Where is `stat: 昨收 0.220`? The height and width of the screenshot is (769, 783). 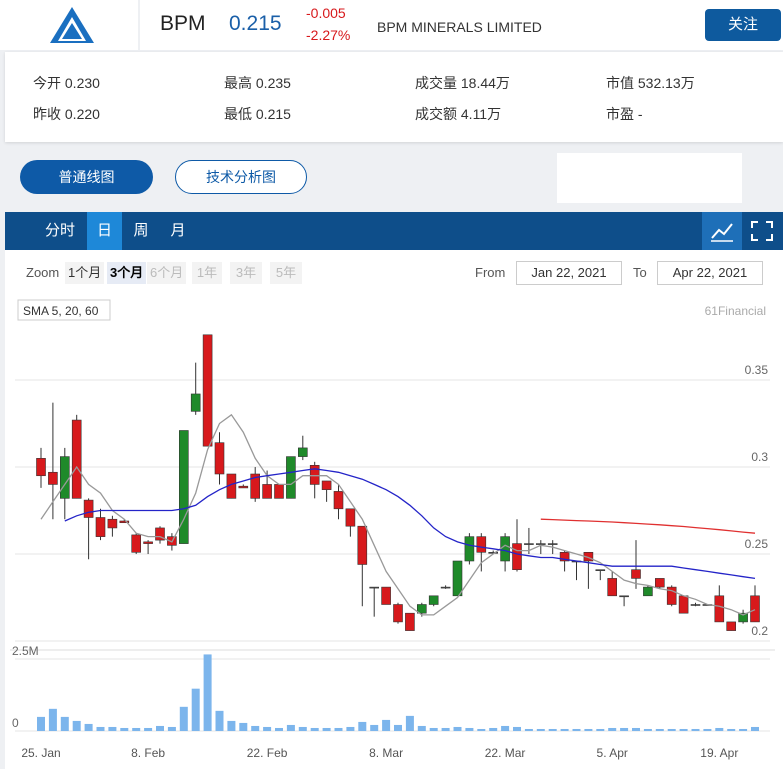
stat: 昨收 0.220 is located at coordinates (66, 114).